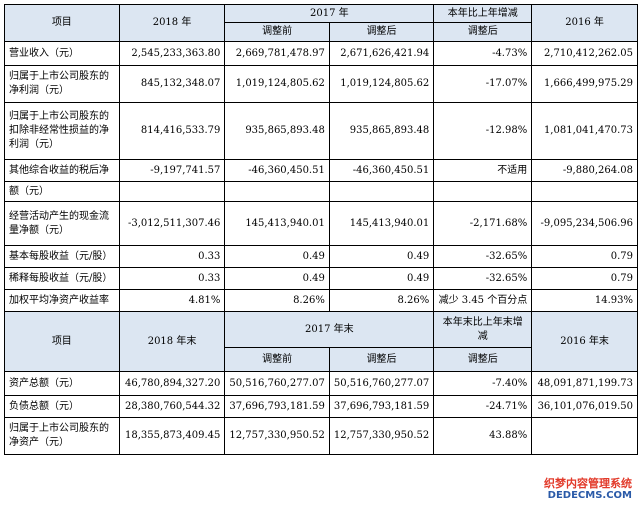 Image resolution: width=638 pixels, height=508 pixels. I want to click on row-label: 归属于上市公司股东的净利润（元）, so click(62, 84).